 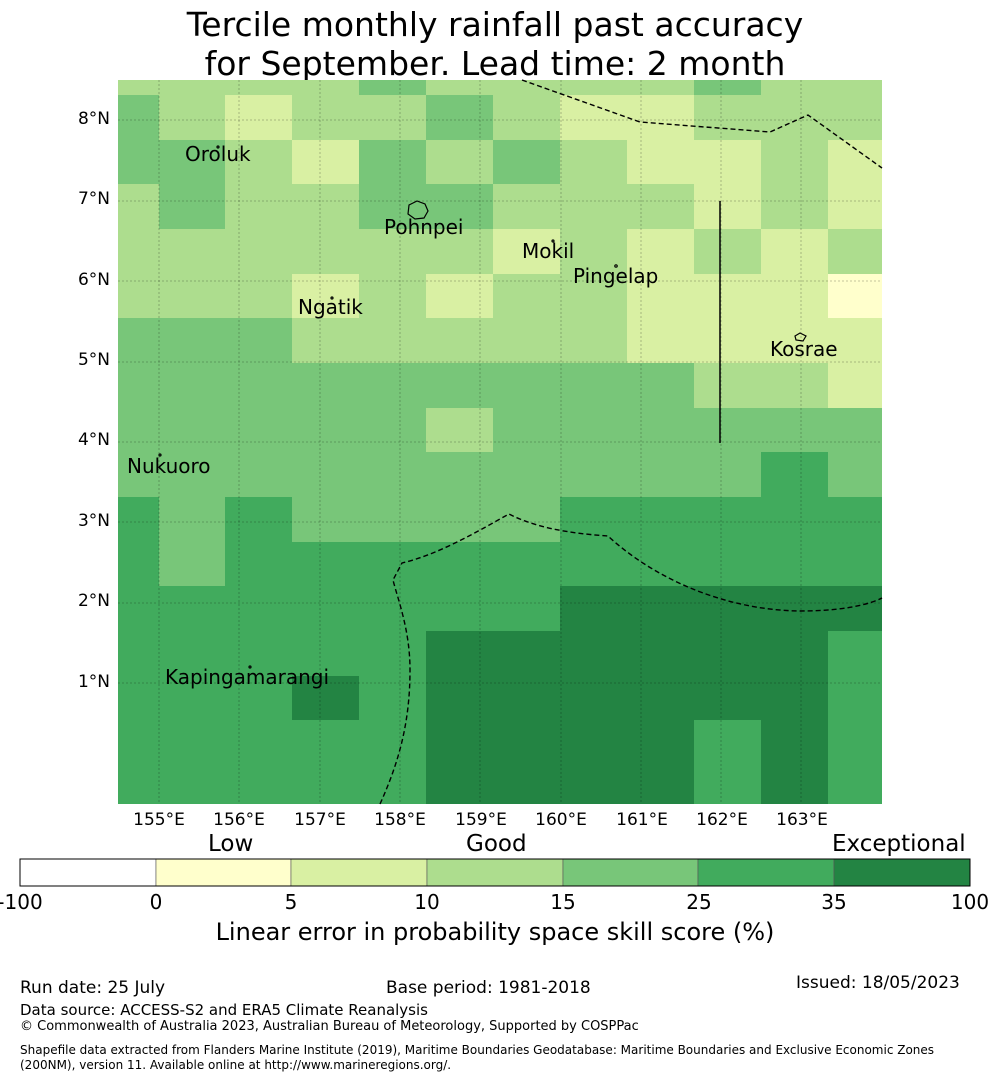 What do you see at coordinates (427, 902) in the screenshot?
I see `colorbar-tick-label: 10` at bounding box center [427, 902].